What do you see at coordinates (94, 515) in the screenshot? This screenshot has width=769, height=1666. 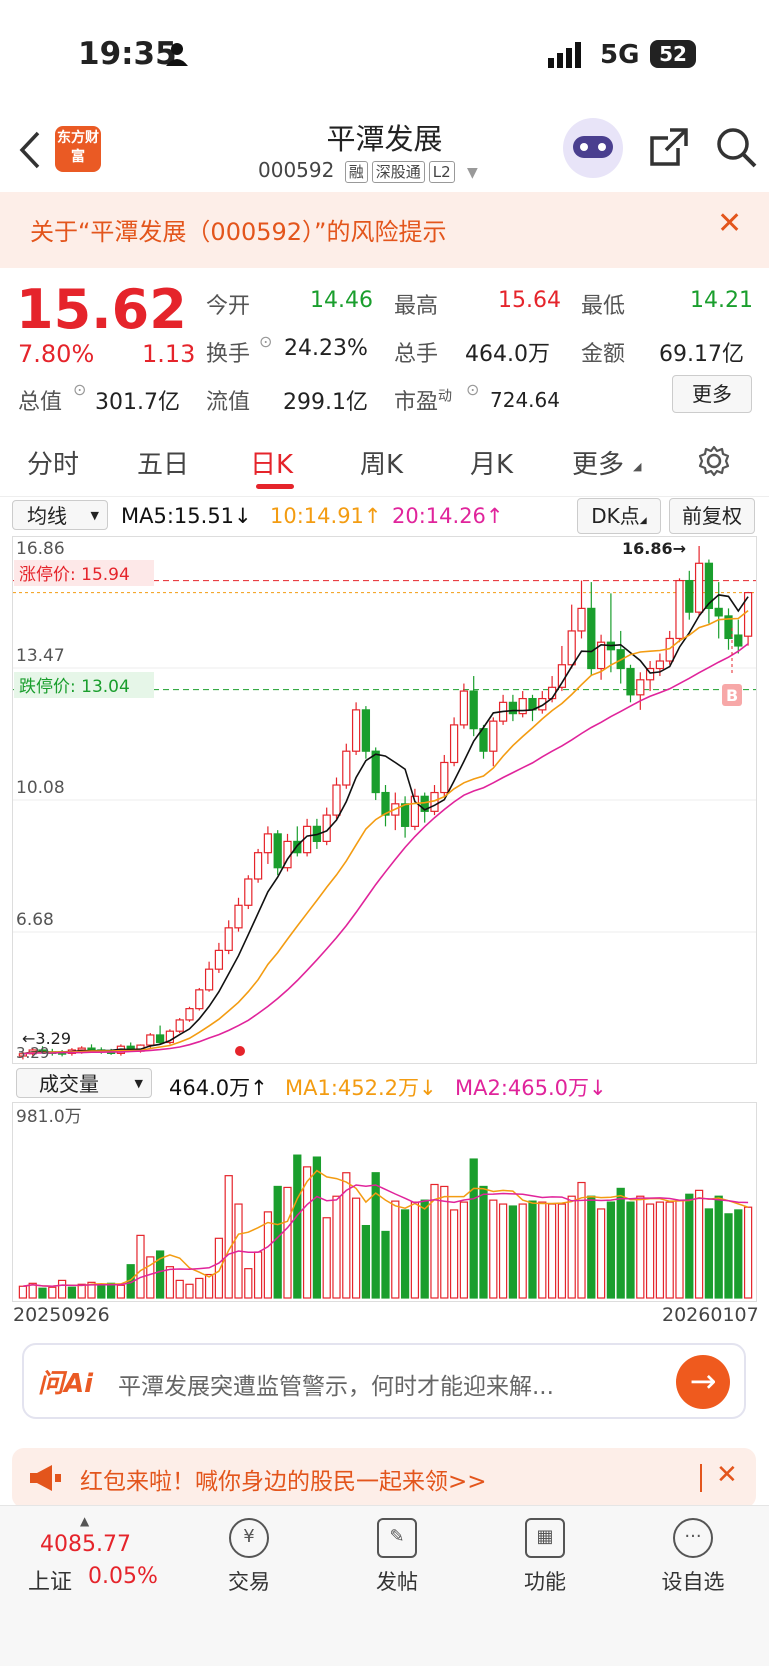 I see `caret-down-icon: ▼` at bounding box center [94, 515].